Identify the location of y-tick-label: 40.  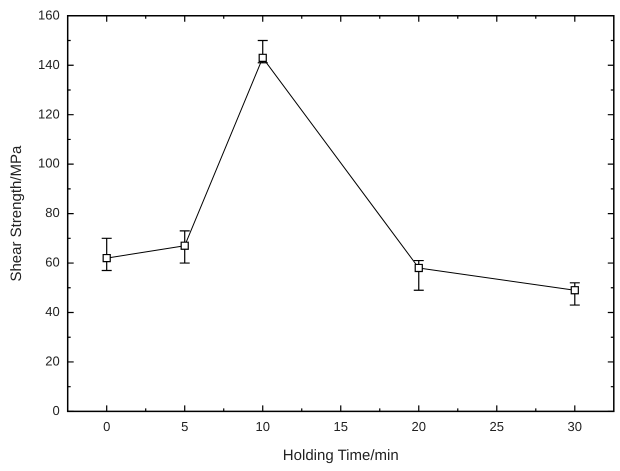
(52, 312).